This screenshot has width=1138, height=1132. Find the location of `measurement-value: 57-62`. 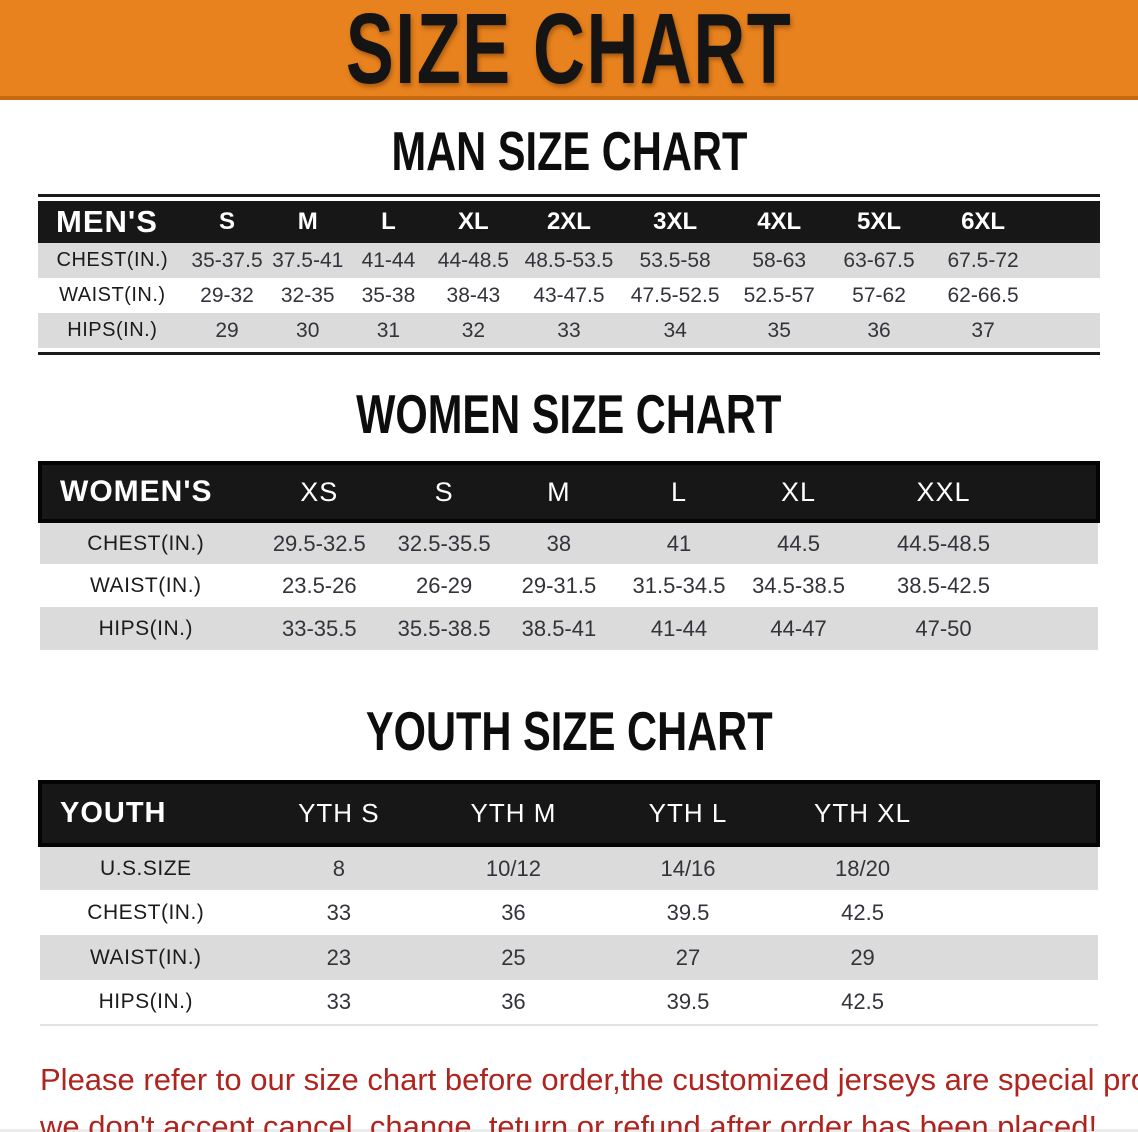

measurement-value: 57-62 is located at coordinates (879, 295).